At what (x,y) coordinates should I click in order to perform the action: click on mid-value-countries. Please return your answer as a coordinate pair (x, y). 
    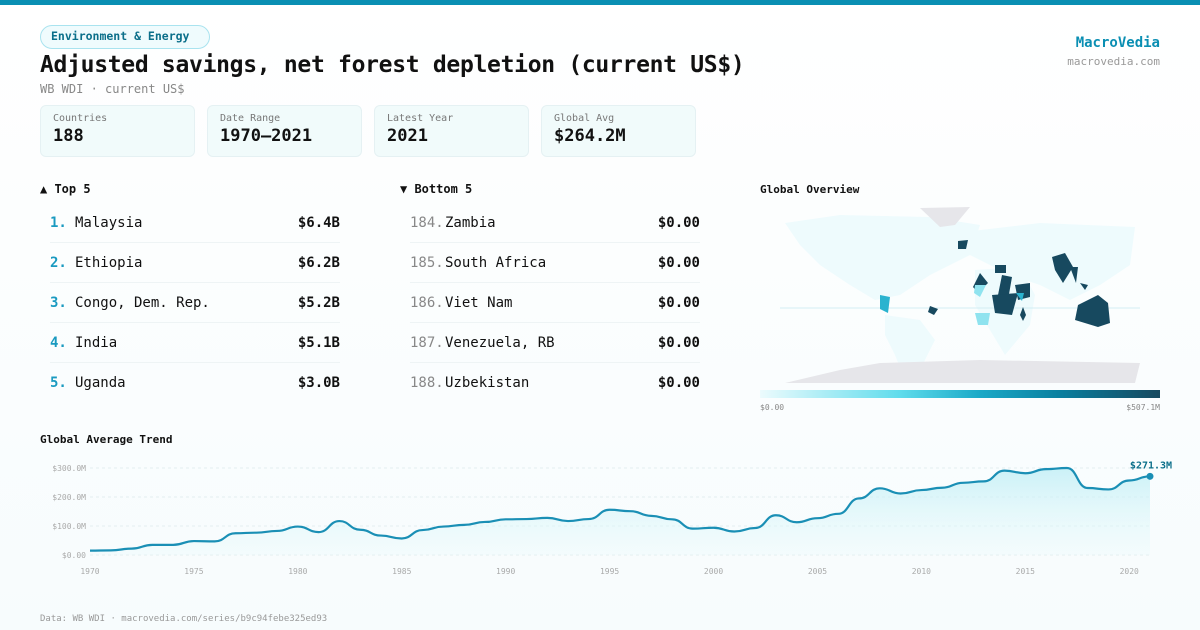
    Looking at the image, I should click on (952, 305).